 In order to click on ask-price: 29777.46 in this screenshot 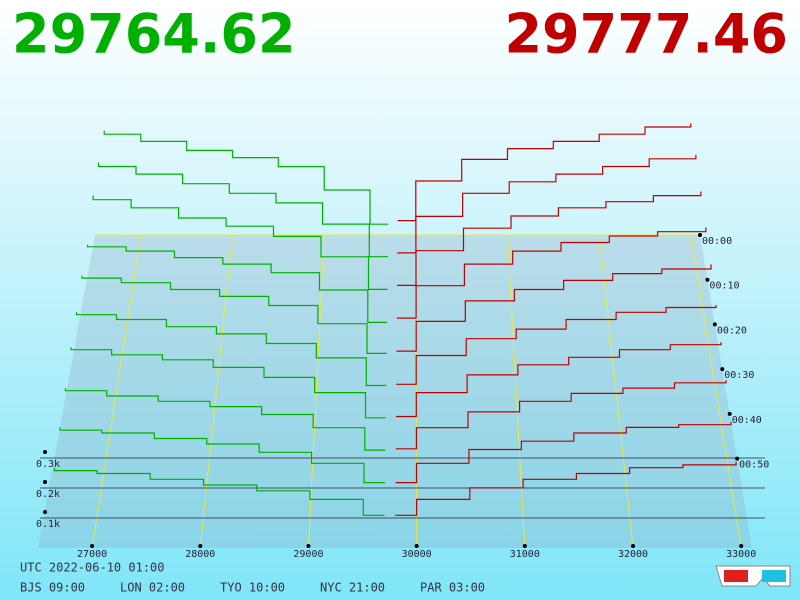, I will do `click(646, 34)`.